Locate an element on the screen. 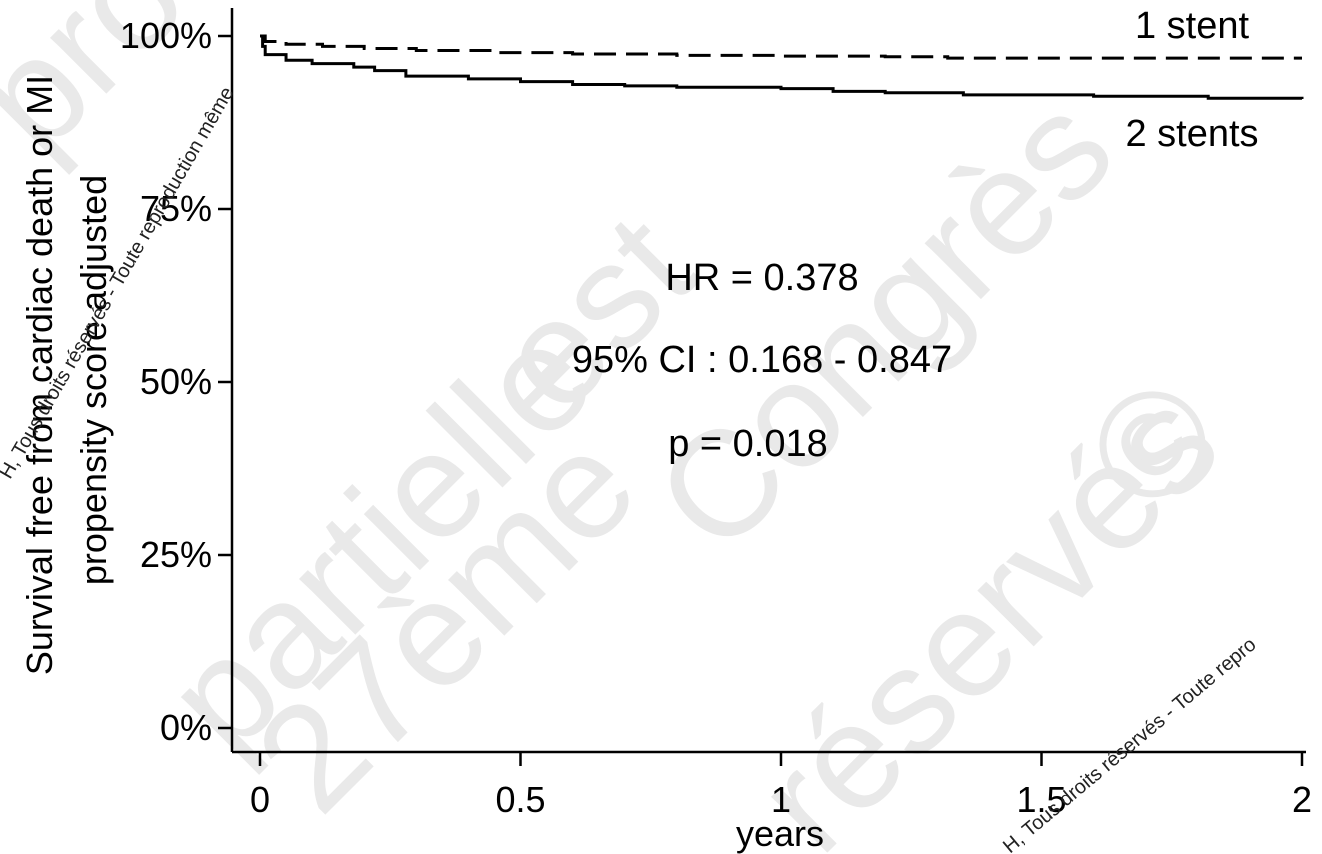 This screenshot has width=1322, height=854. stat-annotation: p = 0.018 is located at coordinates (748, 444).